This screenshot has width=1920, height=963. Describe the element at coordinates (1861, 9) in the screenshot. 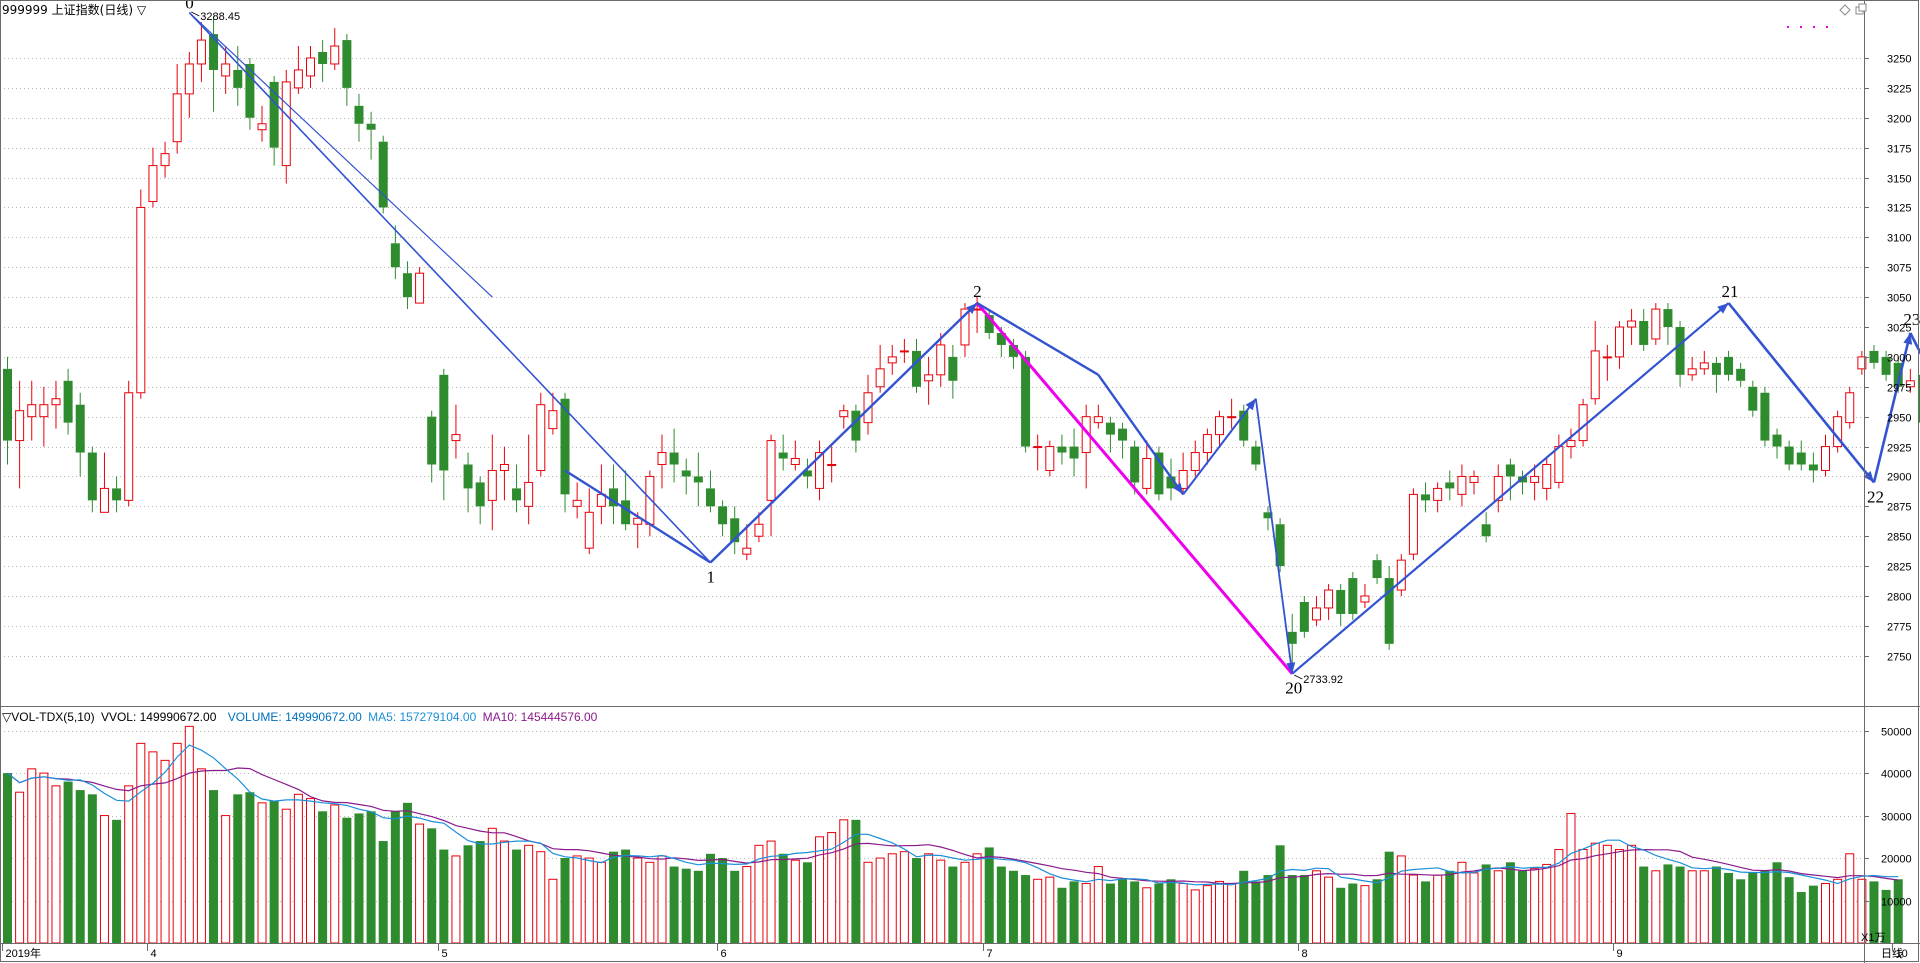

I see `restore-icon` at that location.